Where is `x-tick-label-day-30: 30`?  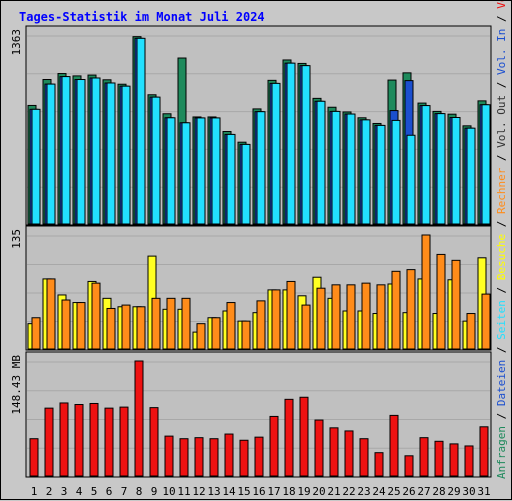
x-tick-label-day-30: 30 is located at coordinates (468, 491).